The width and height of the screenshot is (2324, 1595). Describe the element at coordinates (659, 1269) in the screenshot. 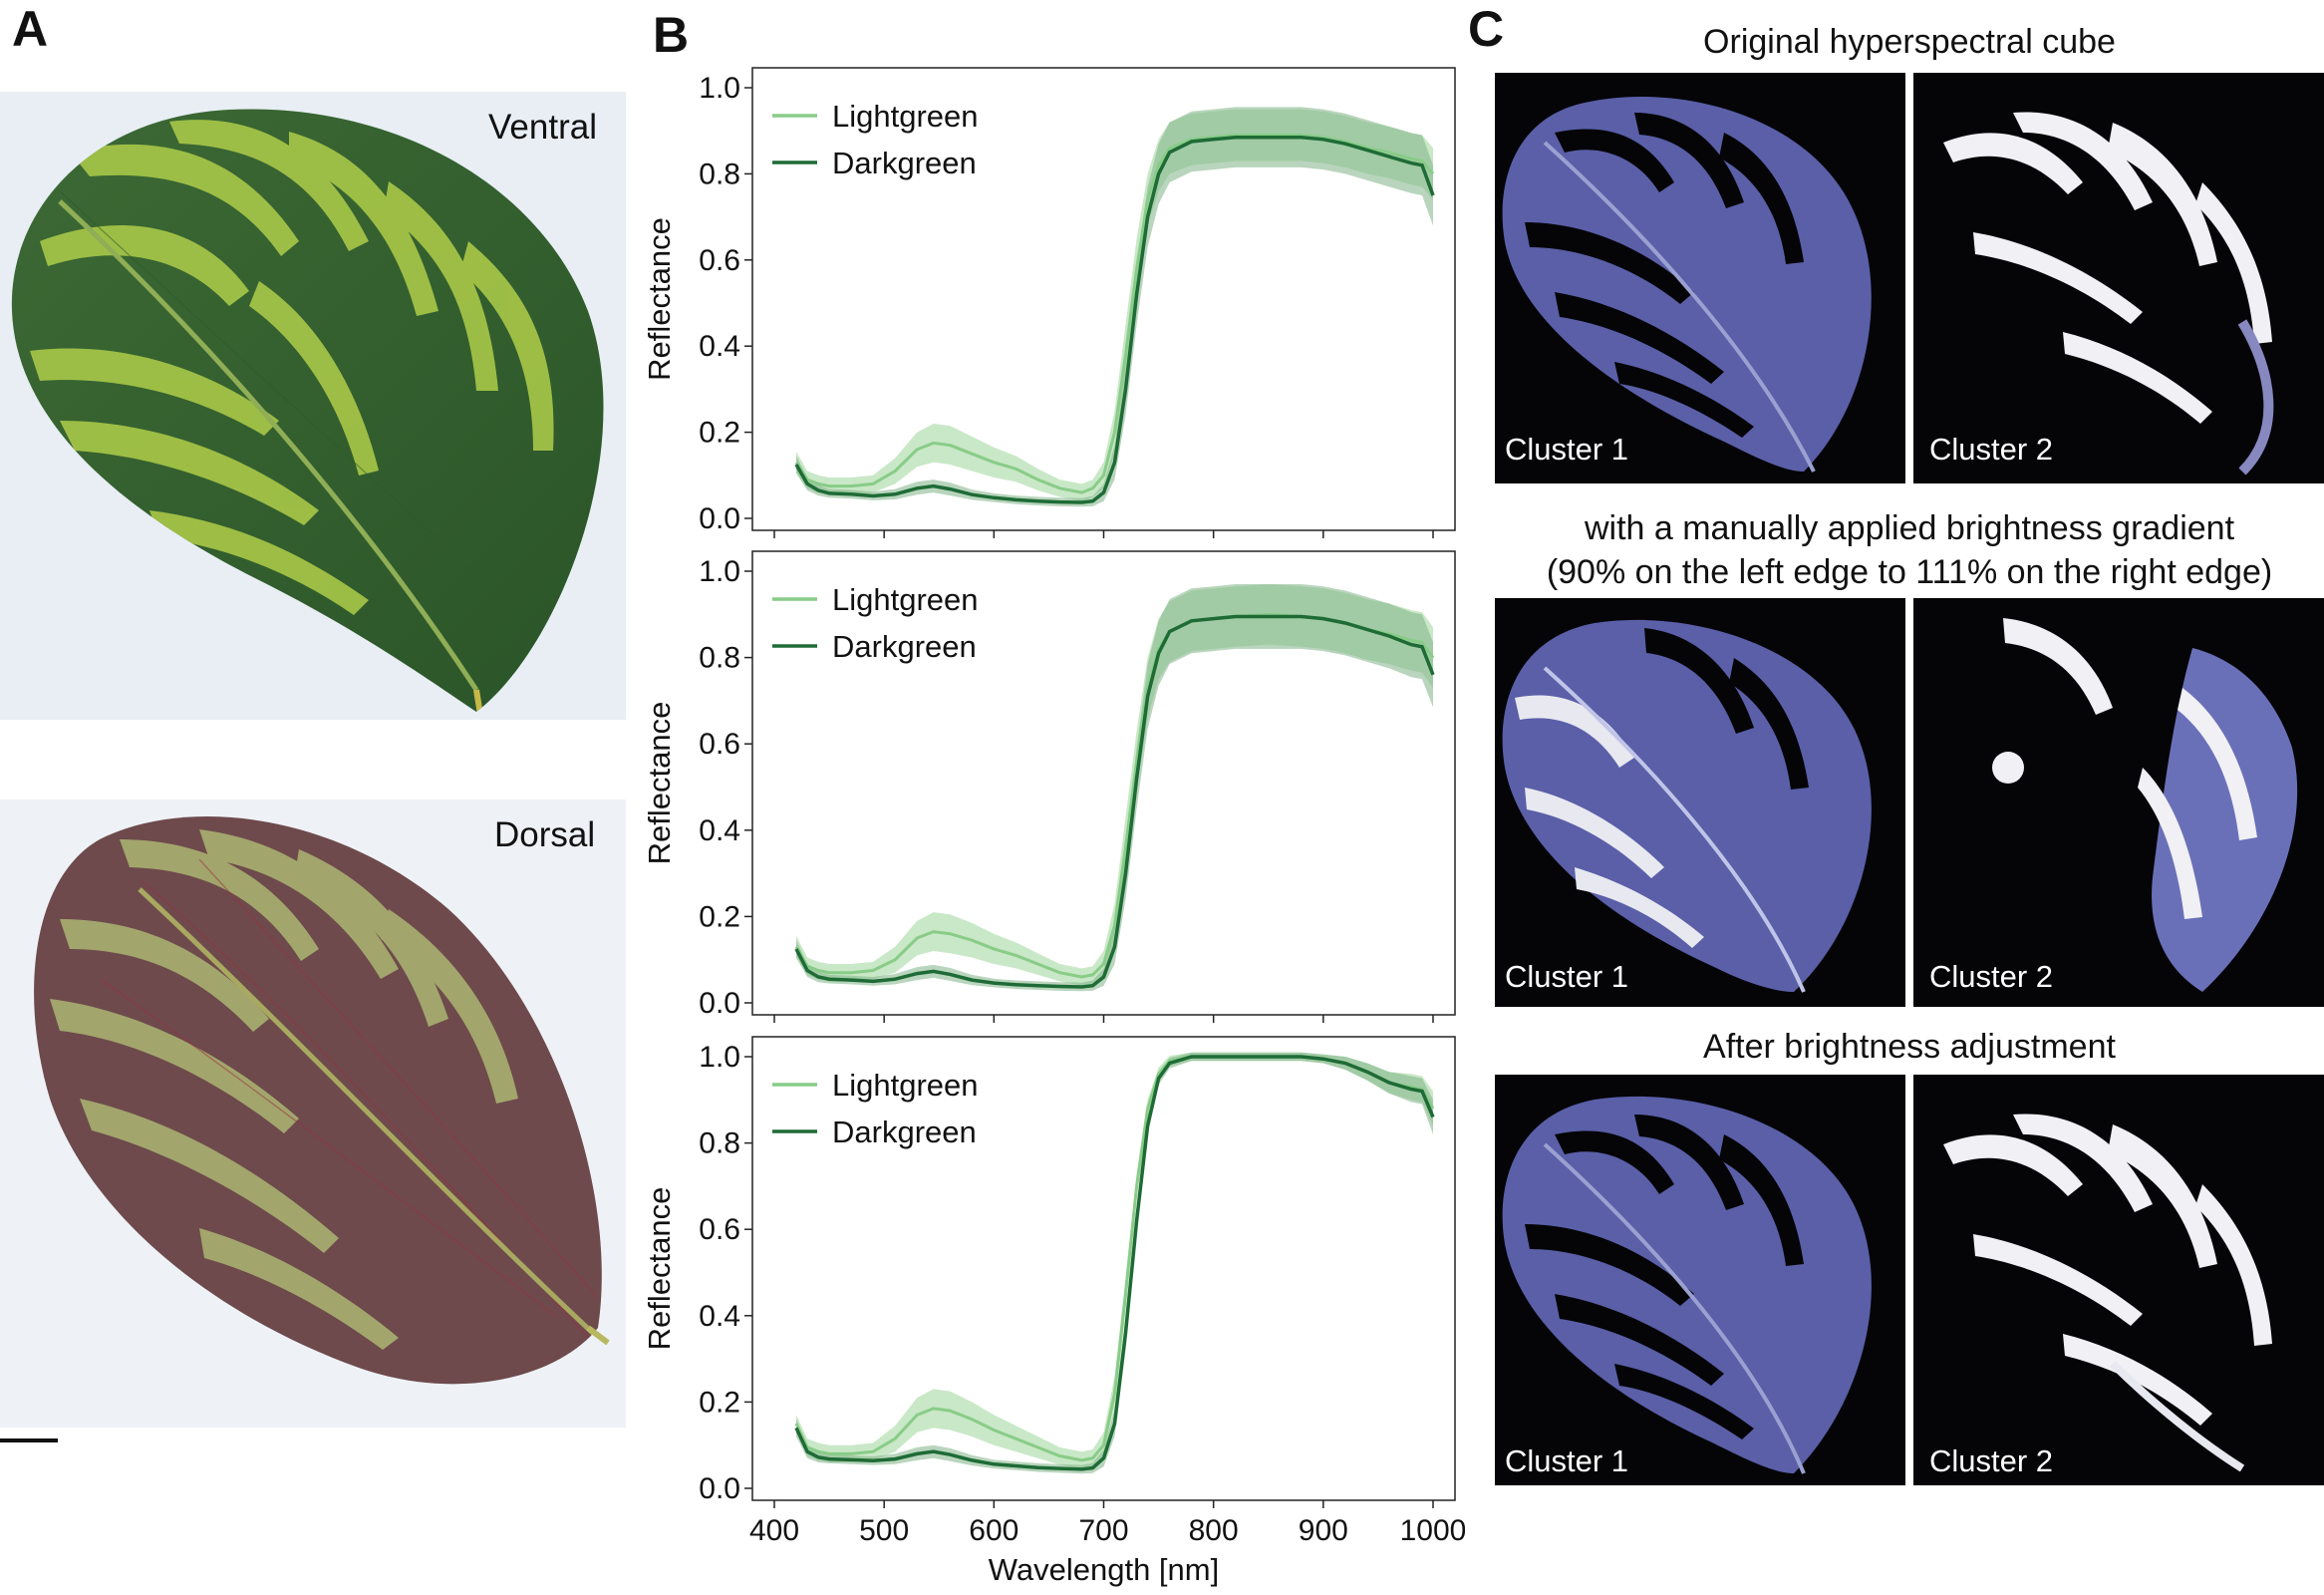

I see `chart-3-ylabel: Reflectance` at that location.